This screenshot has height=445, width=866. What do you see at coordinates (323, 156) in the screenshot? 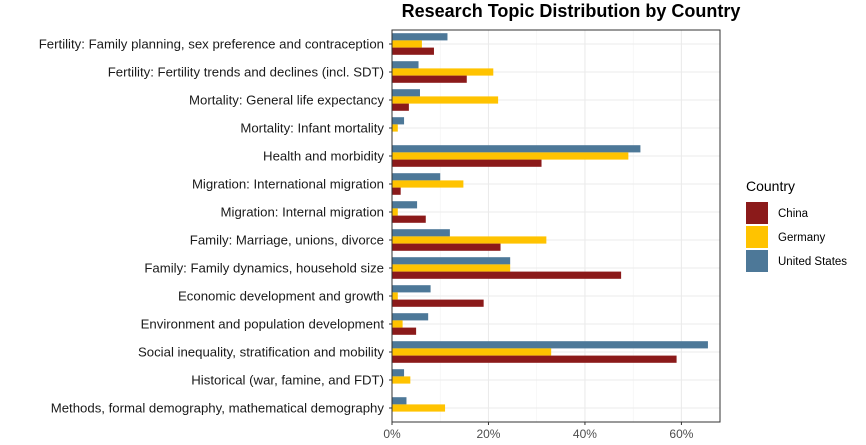
I see `category-label: Health and morbidity` at bounding box center [323, 156].